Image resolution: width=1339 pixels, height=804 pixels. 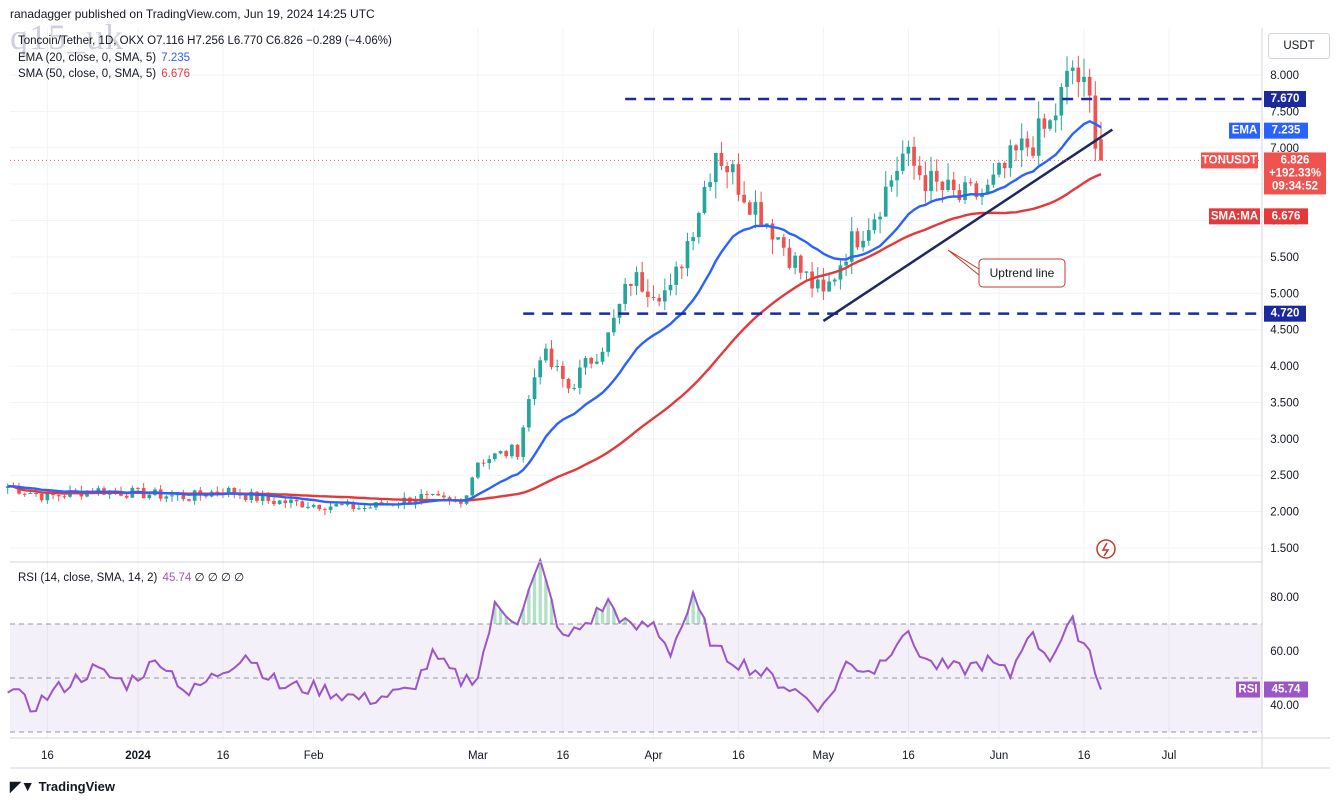 What do you see at coordinates (1285, 314) in the screenshot?
I see `support-tag-text: 4.720` at bounding box center [1285, 314].